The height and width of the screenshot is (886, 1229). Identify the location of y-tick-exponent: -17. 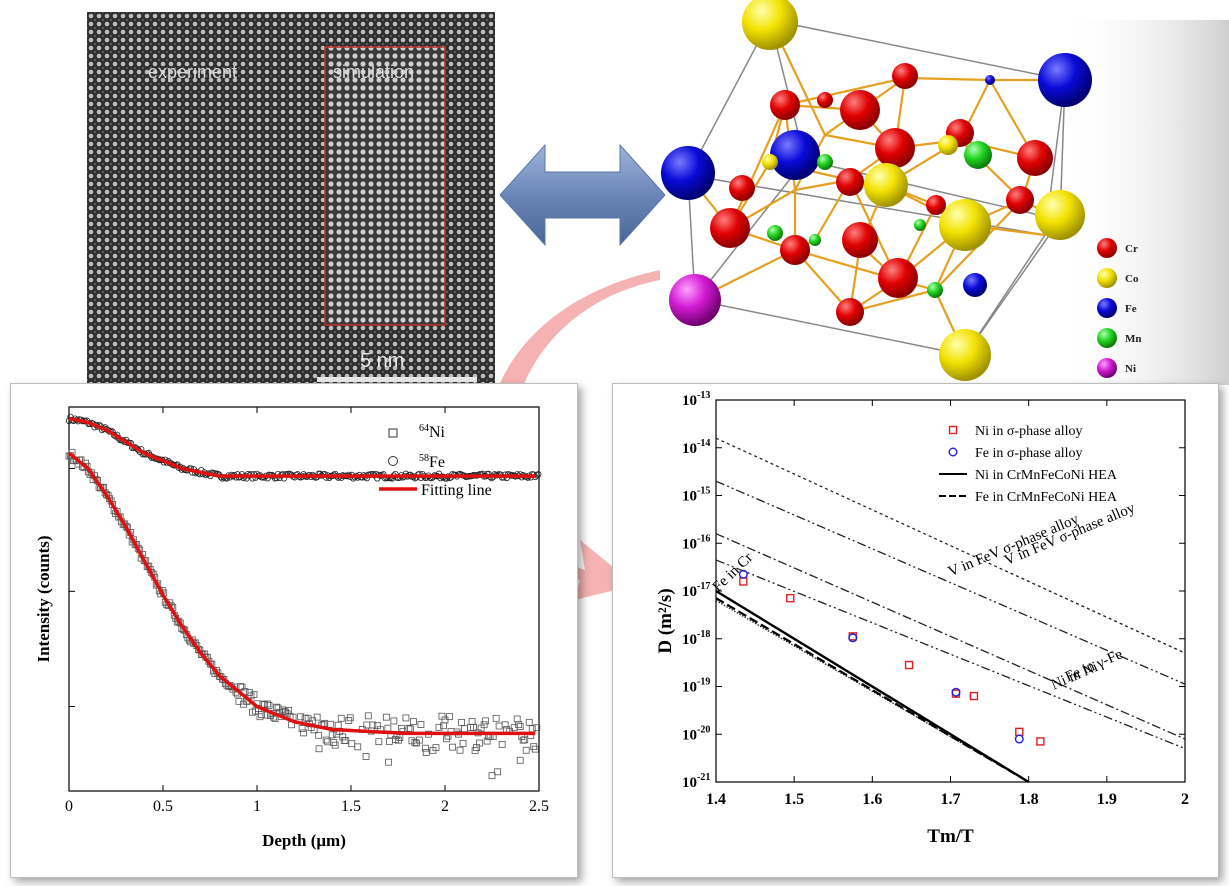
(703, 586).